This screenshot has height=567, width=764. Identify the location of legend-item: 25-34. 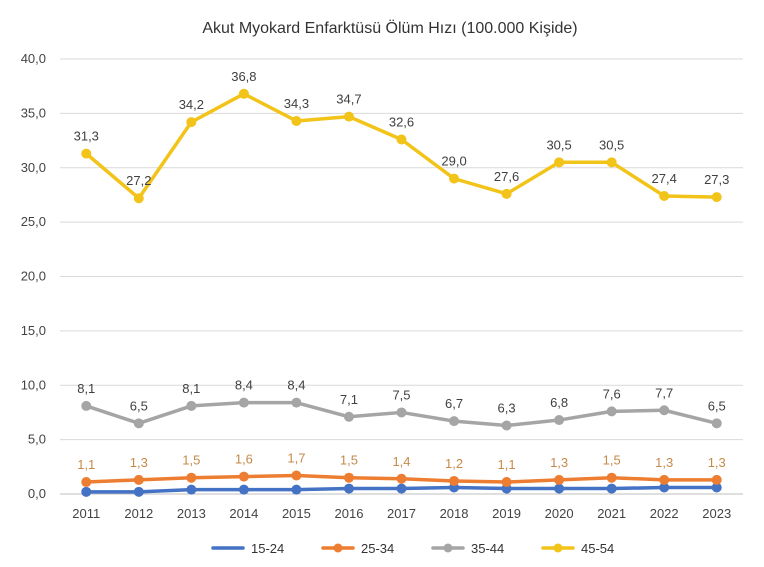
(357, 548).